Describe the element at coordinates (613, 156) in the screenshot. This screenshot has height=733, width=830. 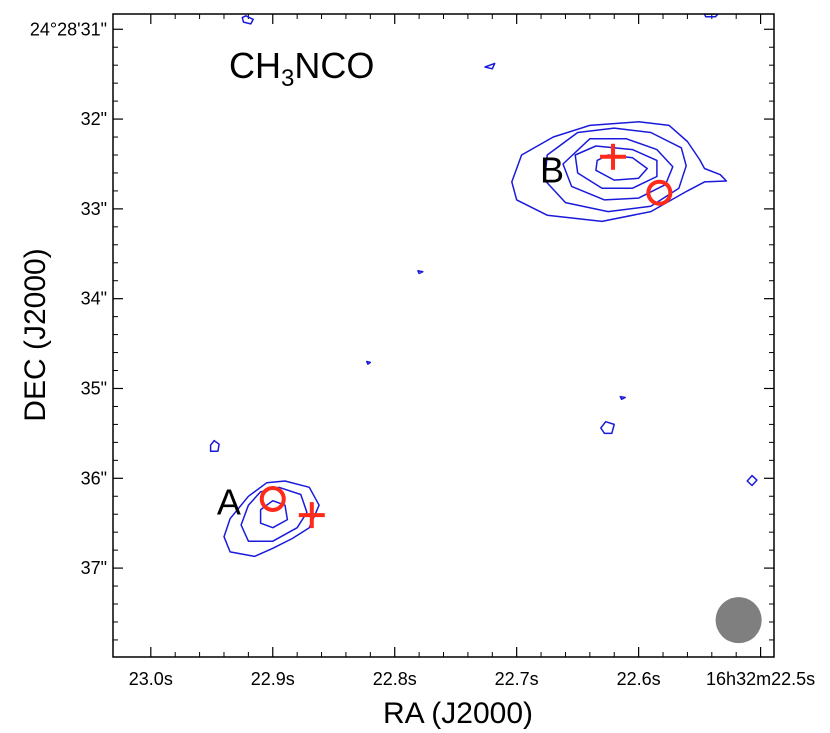
I see `marker-plus-B` at that location.